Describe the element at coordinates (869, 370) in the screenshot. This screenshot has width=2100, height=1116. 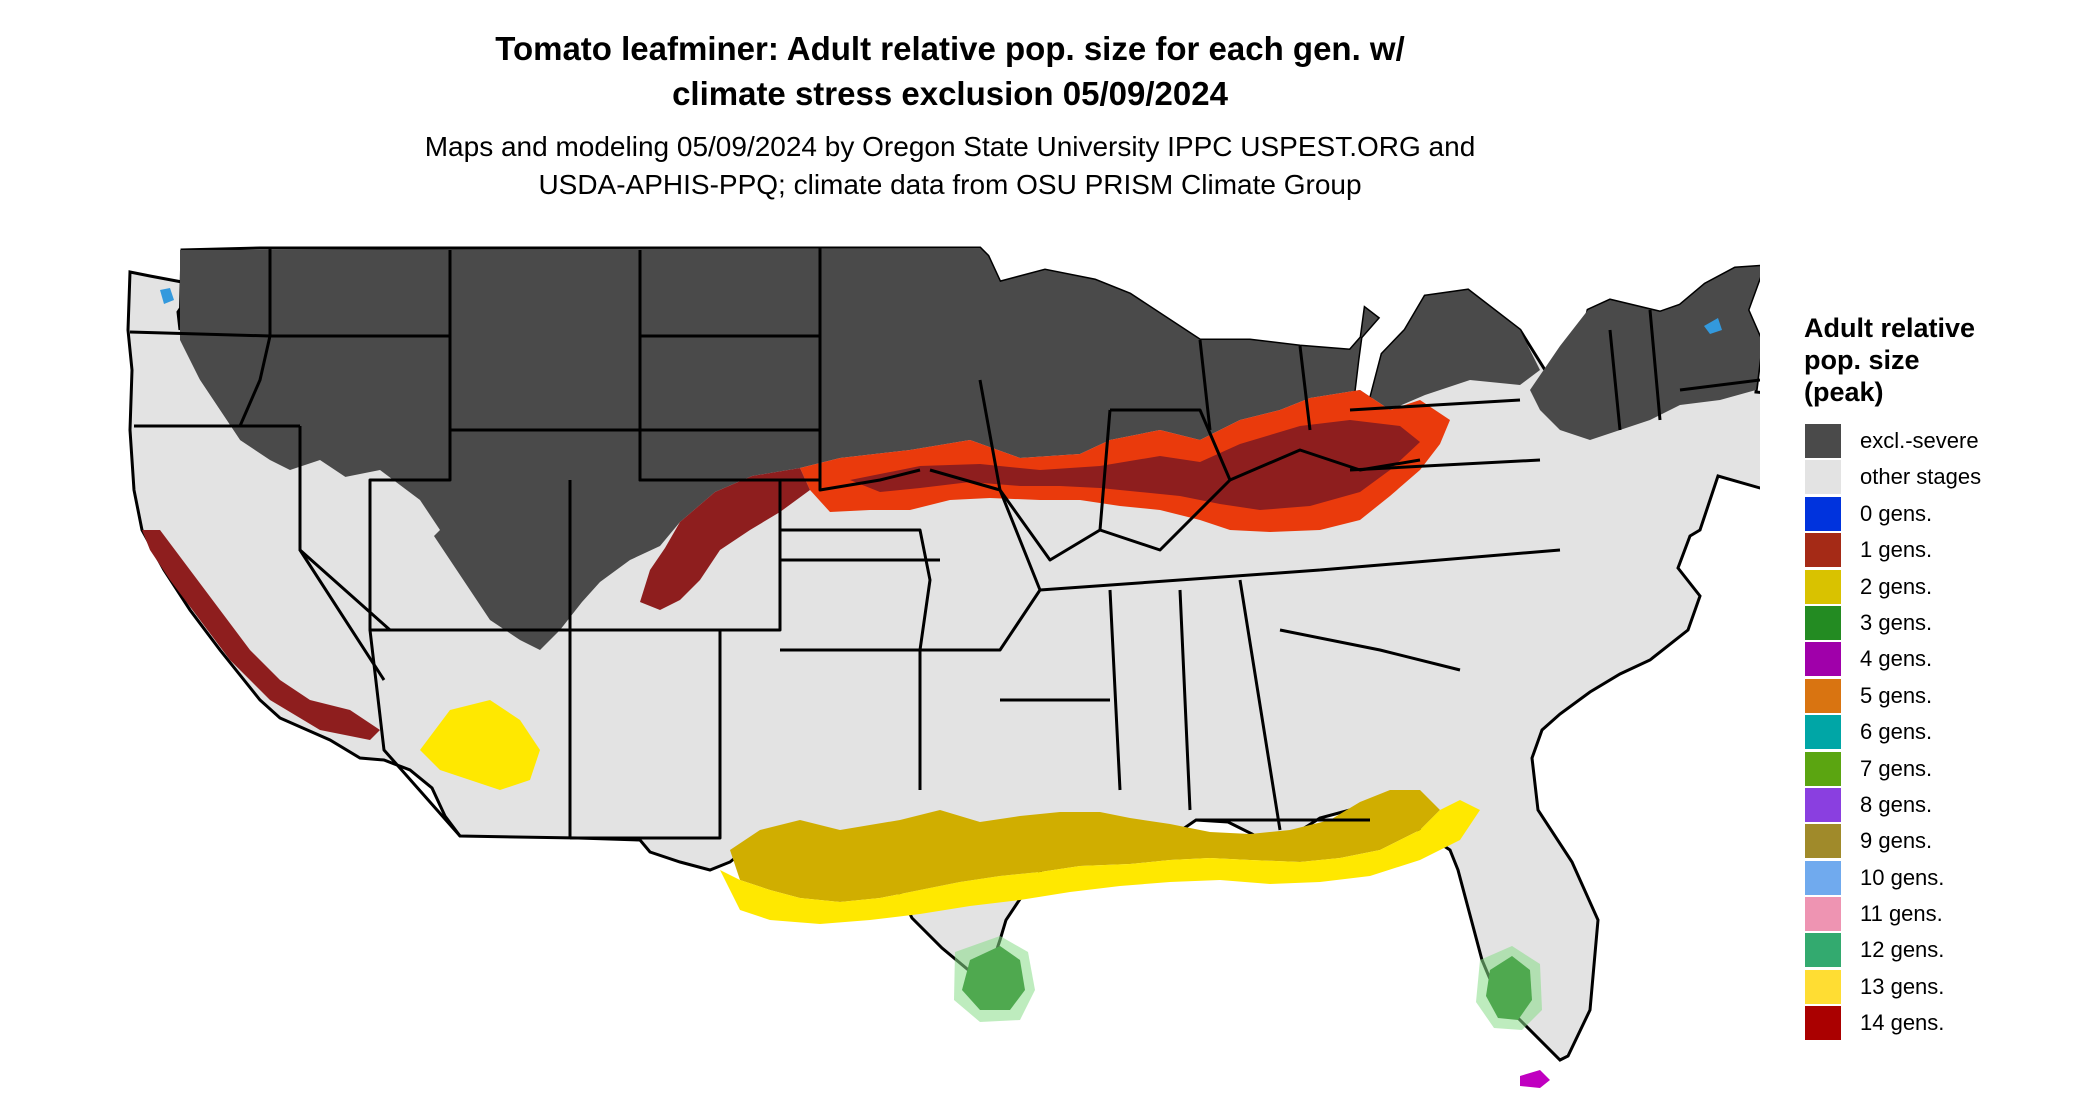
I see `border-mn-ia` at that location.